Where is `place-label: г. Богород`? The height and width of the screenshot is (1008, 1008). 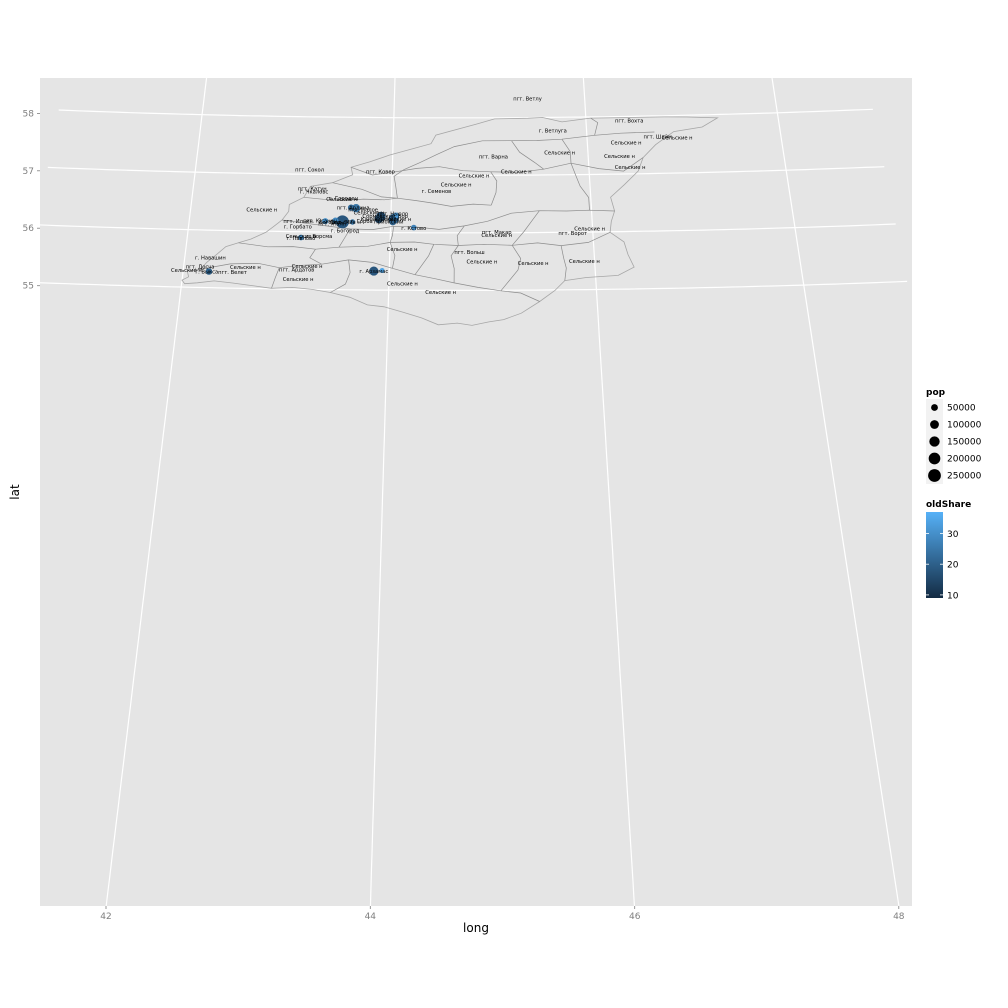
place-label: г. Богород is located at coordinates (345, 232).